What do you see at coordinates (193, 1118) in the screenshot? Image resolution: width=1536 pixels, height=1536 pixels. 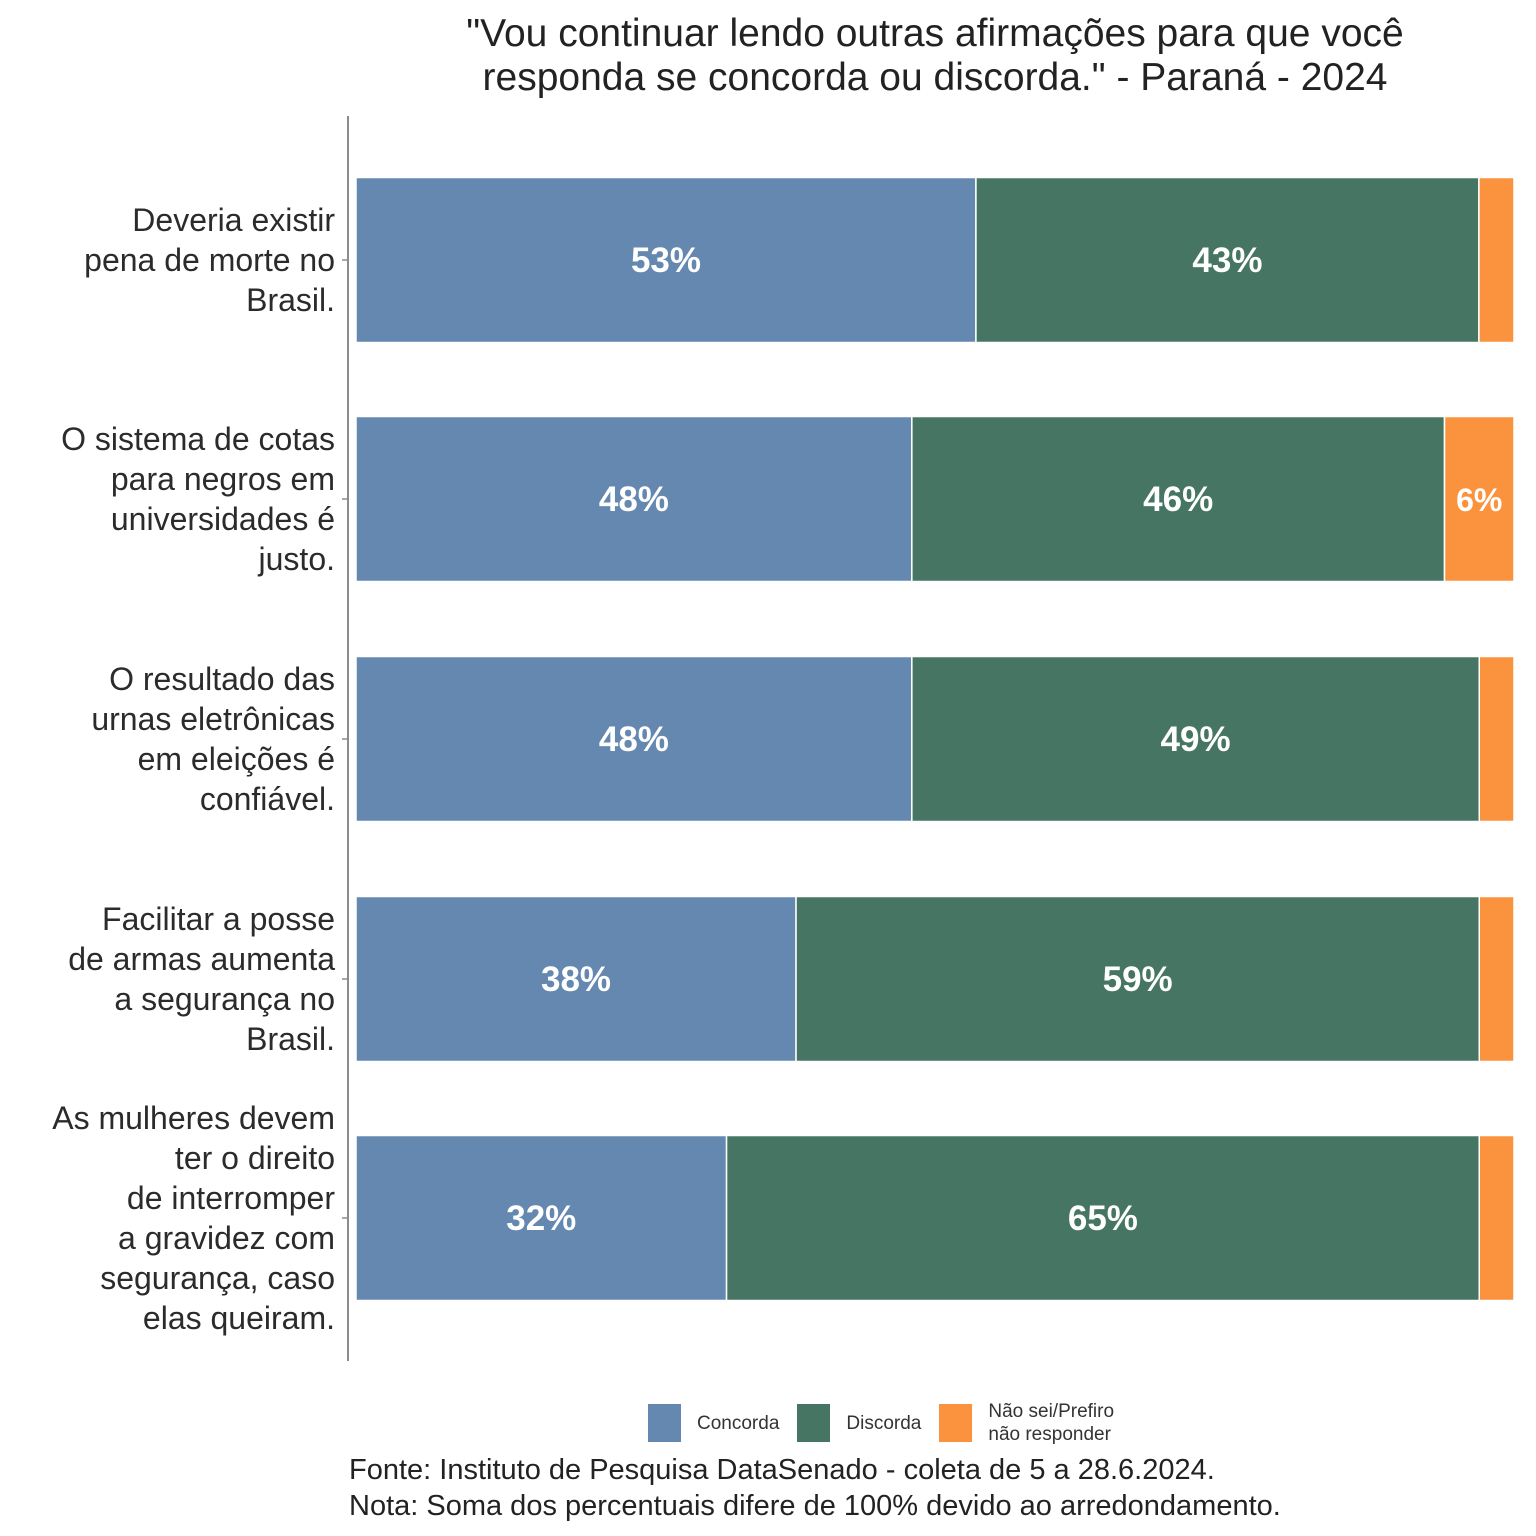 I see `y-axis-label-line: As mulheres devem` at bounding box center [193, 1118].